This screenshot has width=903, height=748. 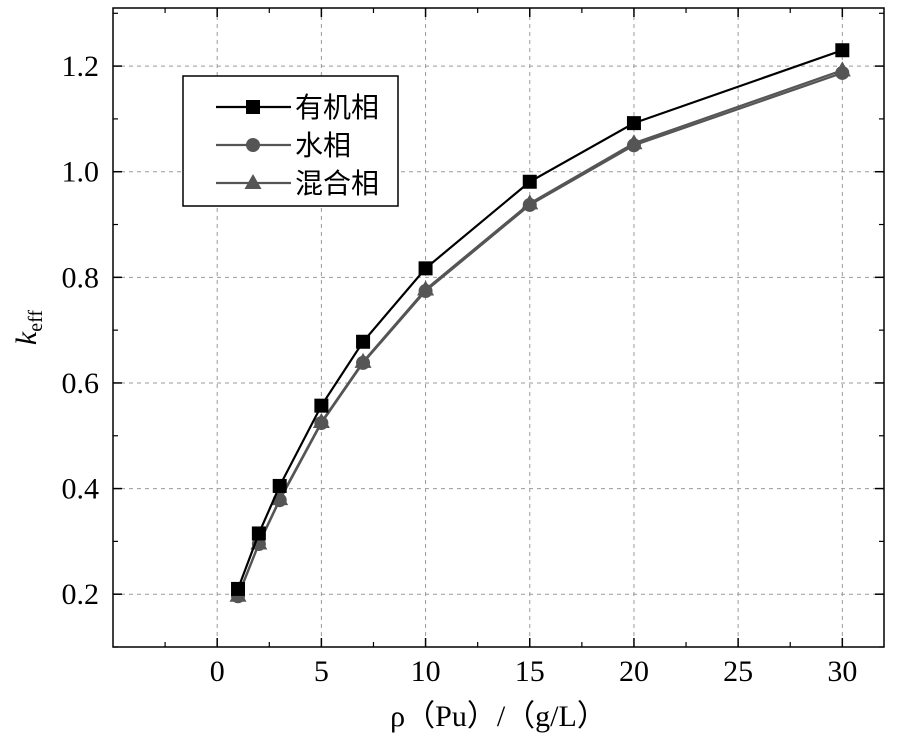 What do you see at coordinates (530, 671) in the screenshot?
I see `x-tick-label: 15` at bounding box center [530, 671].